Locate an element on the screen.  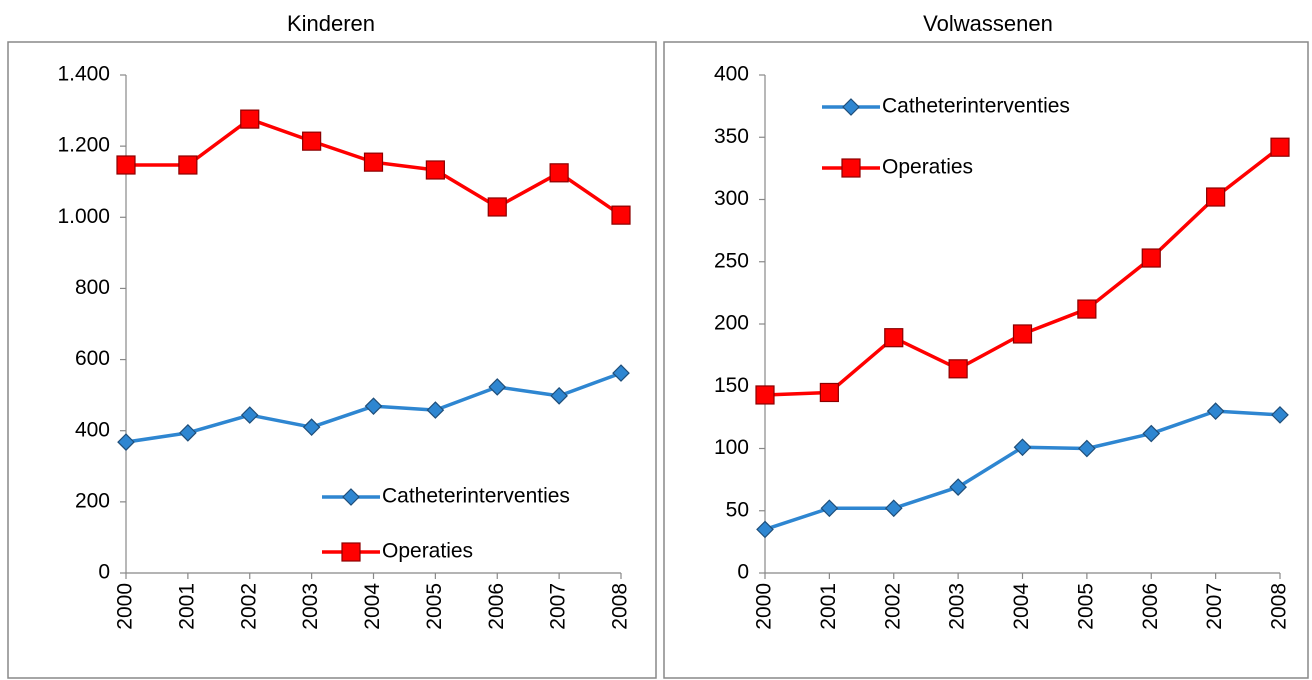
y-tick-label: 300 is located at coordinates (731, 198).